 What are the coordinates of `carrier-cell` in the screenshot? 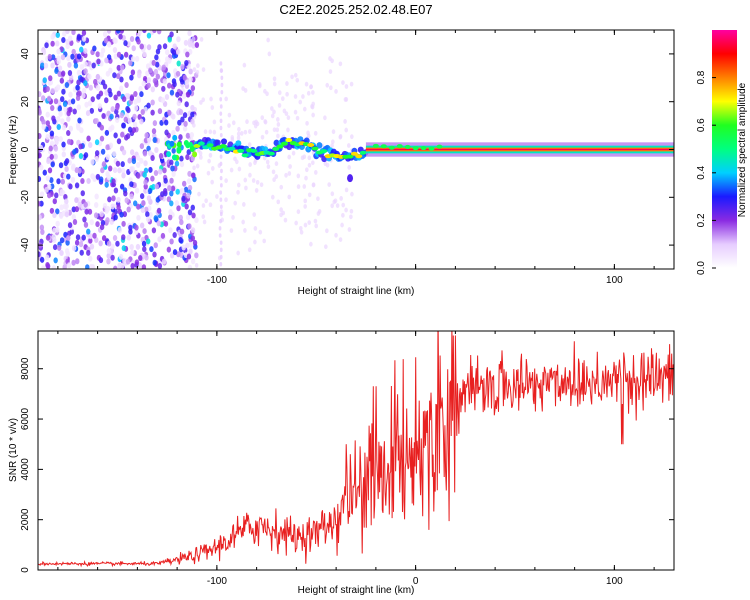 It's located at (423, 148).